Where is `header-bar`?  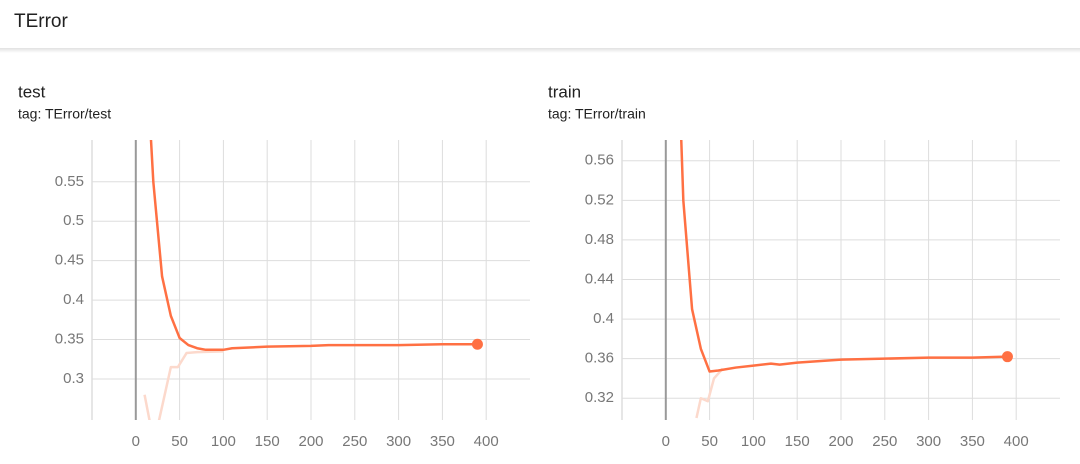 header-bar is located at coordinates (540, 24).